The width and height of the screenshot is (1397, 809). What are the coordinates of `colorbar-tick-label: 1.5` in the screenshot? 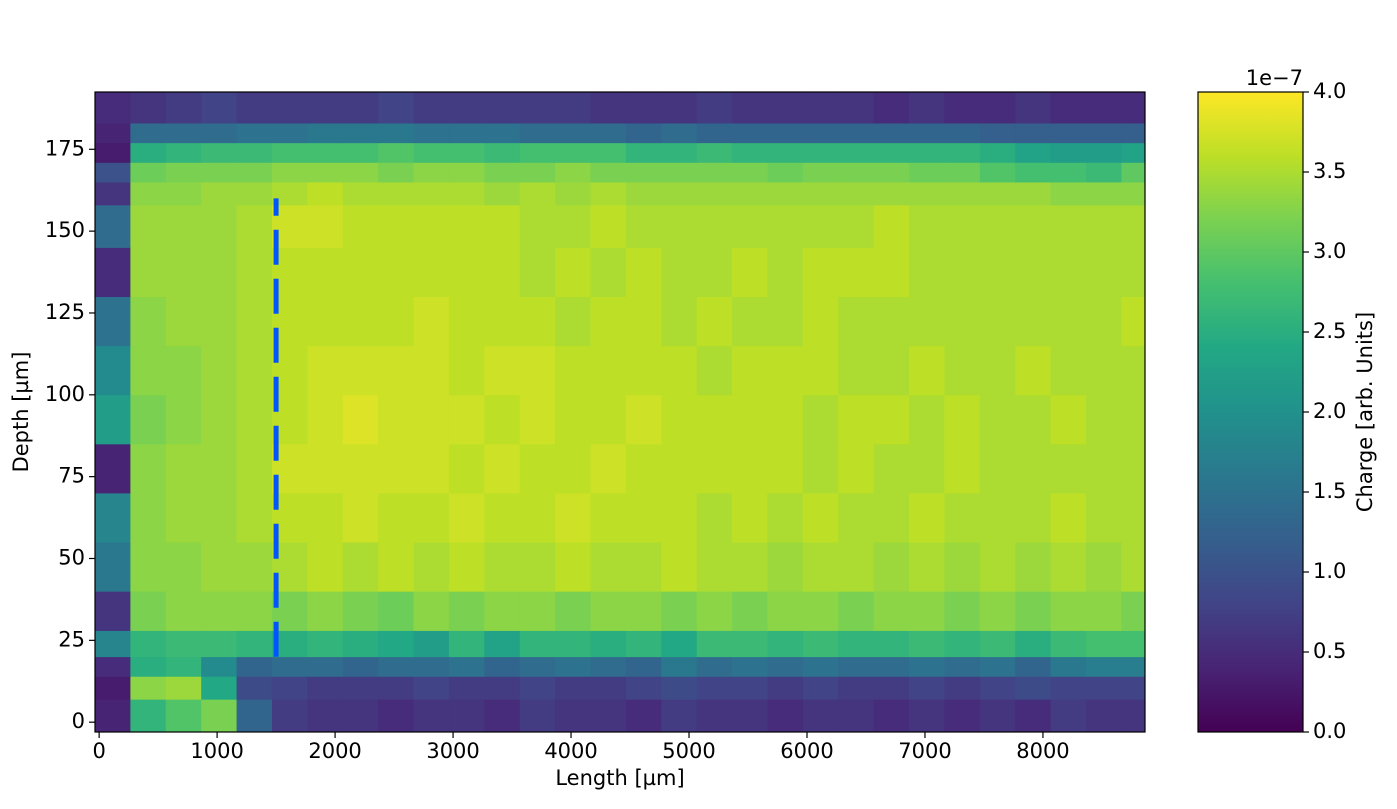 It's located at (1329, 491).